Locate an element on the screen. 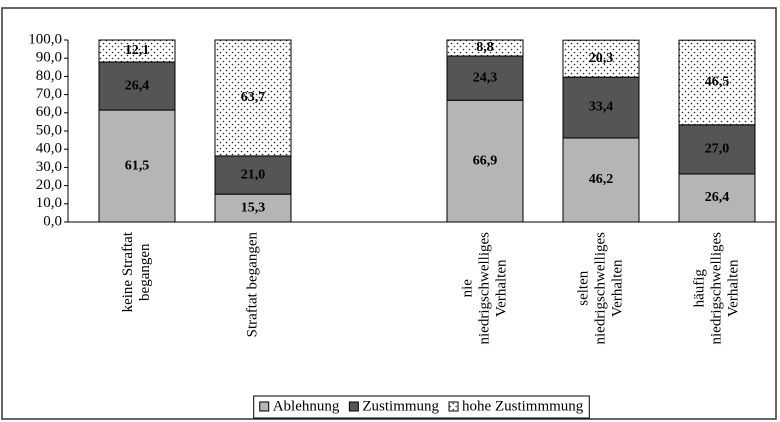 The width and height of the screenshot is (780, 422). value-label: 46,5 is located at coordinates (717, 82).